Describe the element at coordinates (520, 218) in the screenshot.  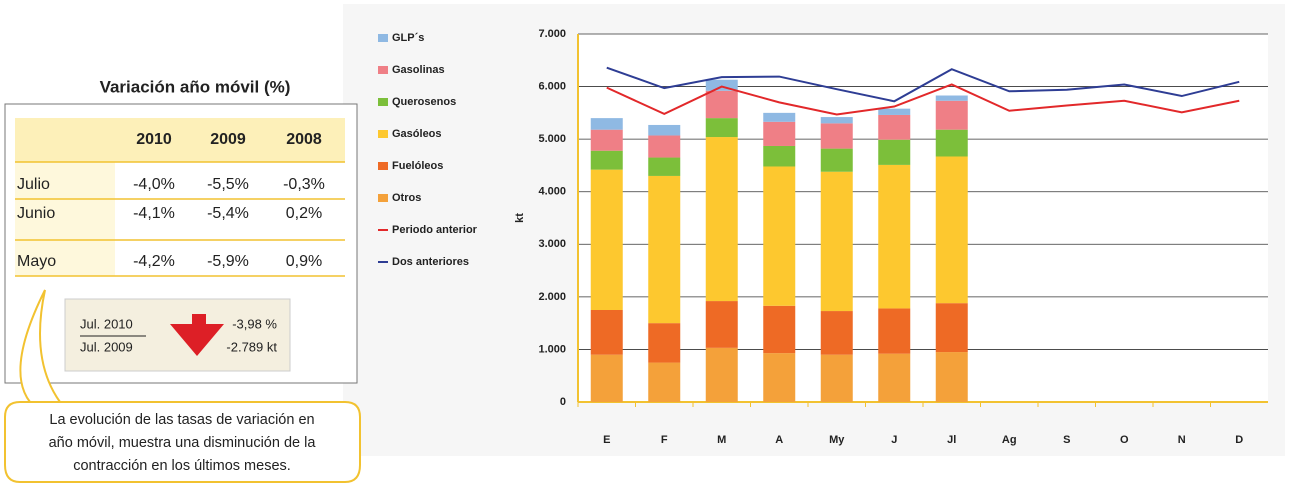
I see `y-axis-label: kt` at that location.